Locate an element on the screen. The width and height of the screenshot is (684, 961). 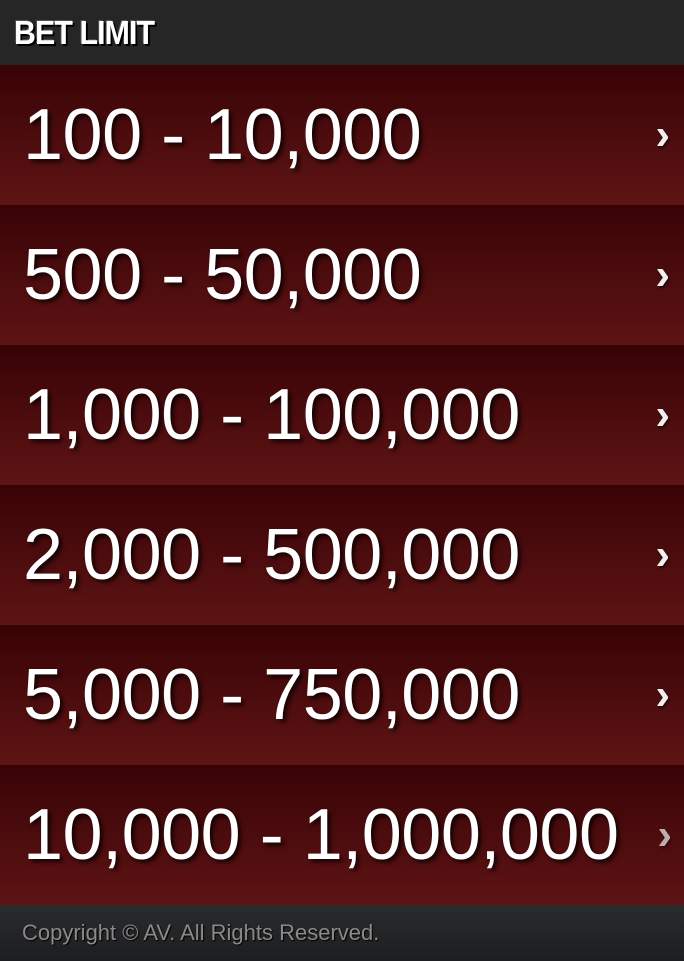
bet-limit-label: 500 - 50,000 is located at coordinates (222, 275).